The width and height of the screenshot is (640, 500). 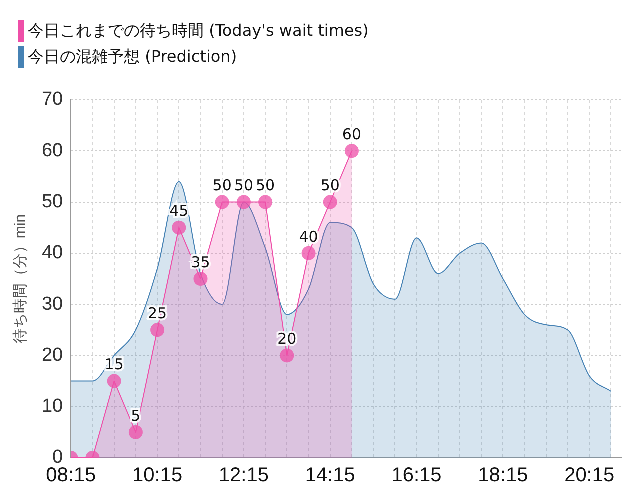 What do you see at coordinates (53, 202) in the screenshot?
I see `y-tick-label: 50` at bounding box center [53, 202].